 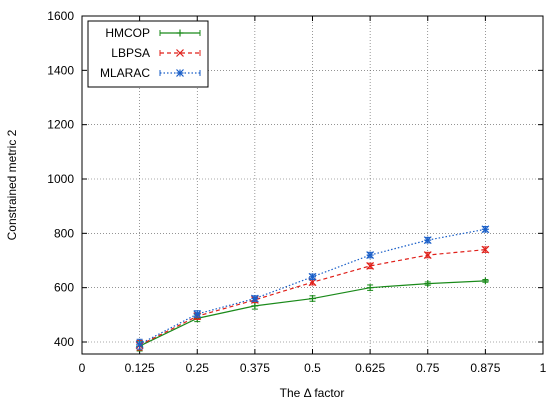 What do you see at coordinates (125, 73) in the screenshot?
I see `legend-label-mlarac: MLARAC` at bounding box center [125, 73].